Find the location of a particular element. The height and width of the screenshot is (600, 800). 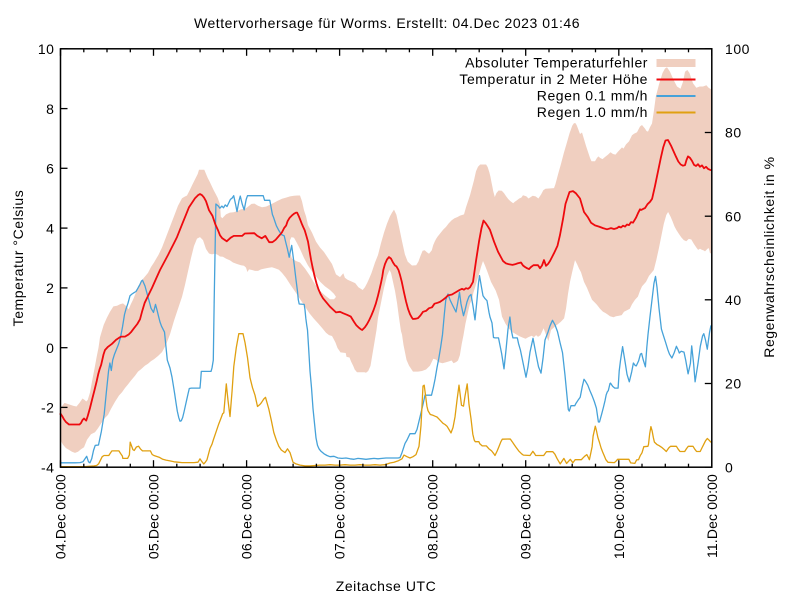

svg-text: -4 is located at coordinates (48, 467).